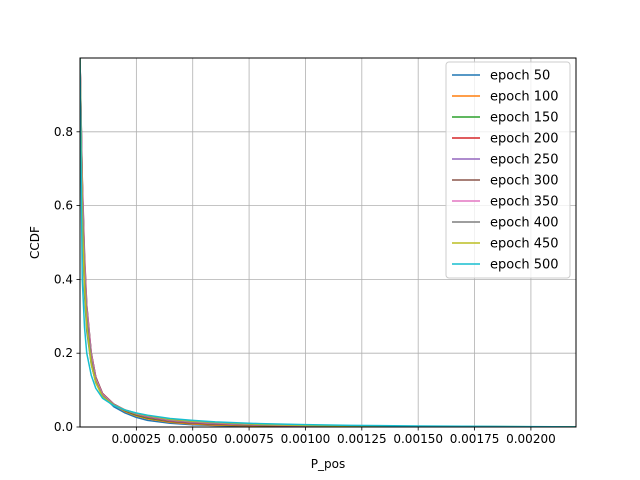 The width and height of the screenshot is (640, 480). Describe the element at coordinates (63, 206) in the screenshot. I see `y-tick-label: 0.6` at that location.